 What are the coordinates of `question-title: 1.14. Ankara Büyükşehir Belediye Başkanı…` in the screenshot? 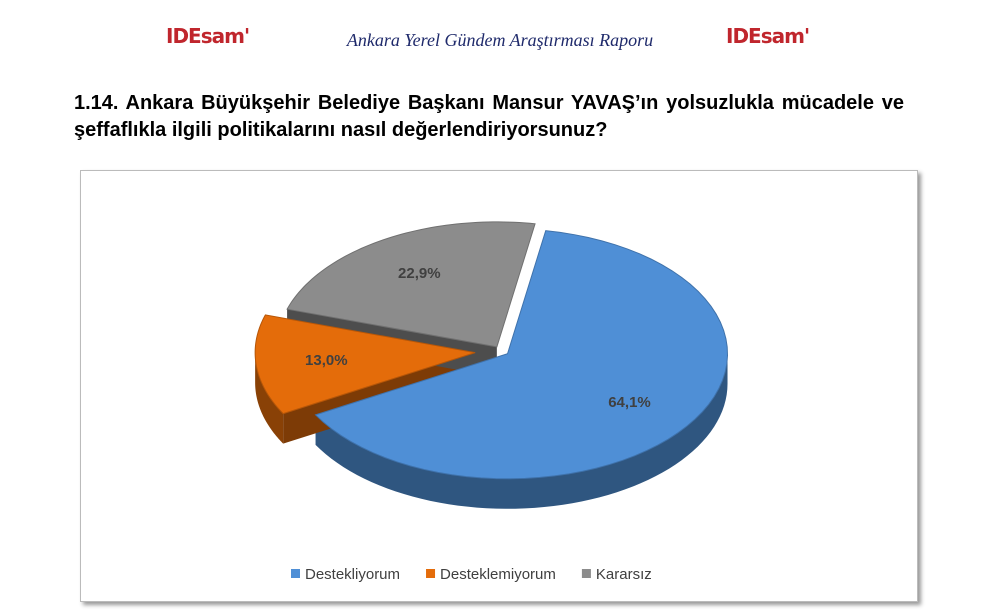 It's located at (489, 116).